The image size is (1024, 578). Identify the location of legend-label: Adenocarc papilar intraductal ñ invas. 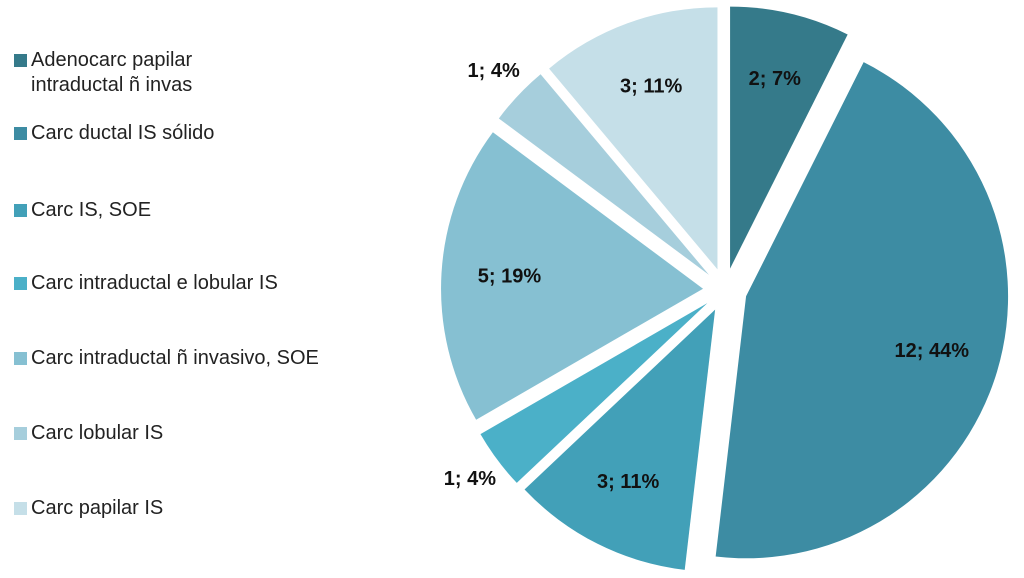
(112, 72).